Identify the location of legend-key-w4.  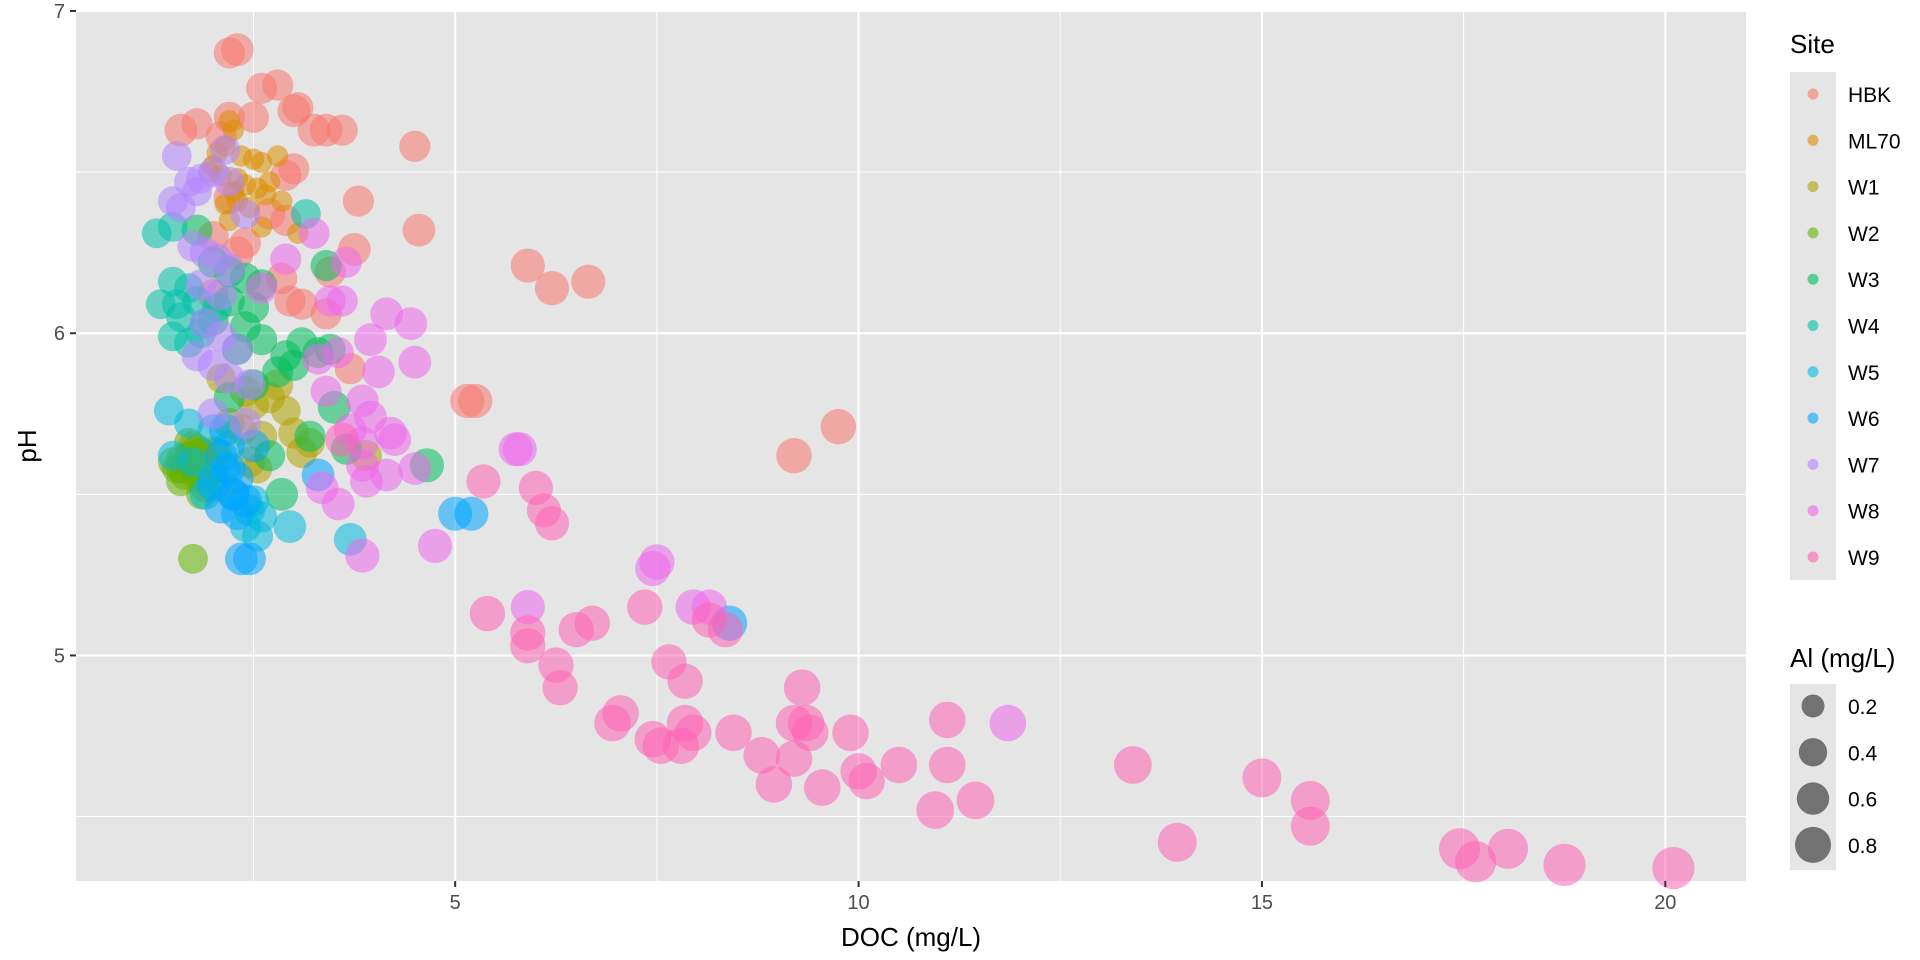
(1813, 325).